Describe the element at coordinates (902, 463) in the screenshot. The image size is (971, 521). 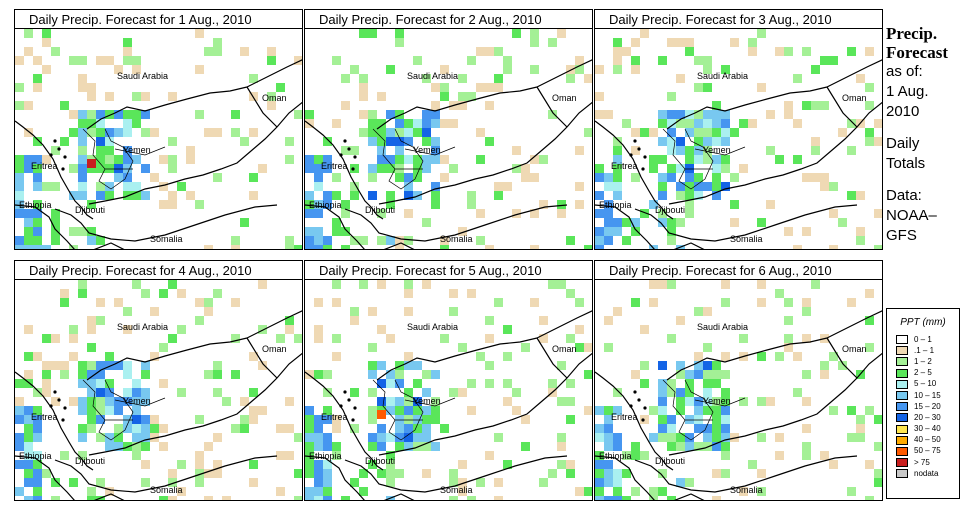
I see `legend-swatch` at that location.